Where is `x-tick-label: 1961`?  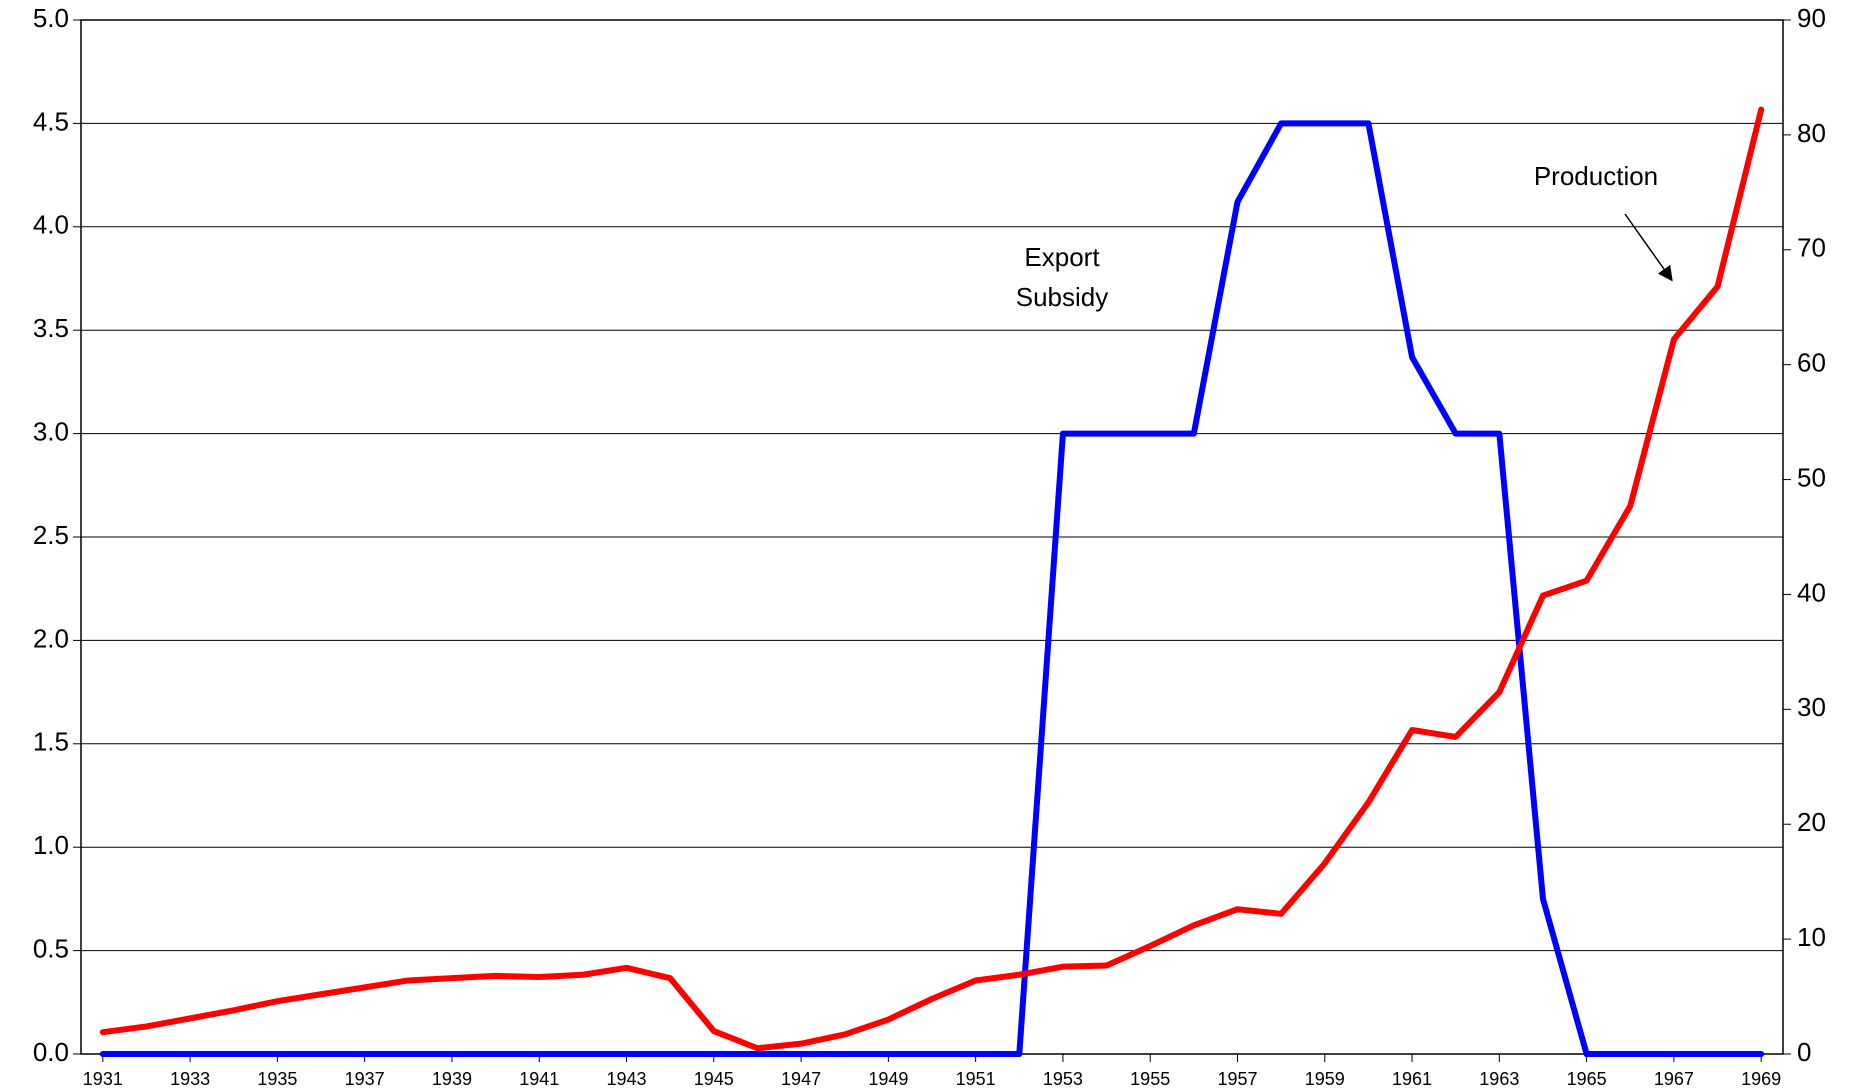
x-tick-label: 1961 is located at coordinates (1412, 1079).